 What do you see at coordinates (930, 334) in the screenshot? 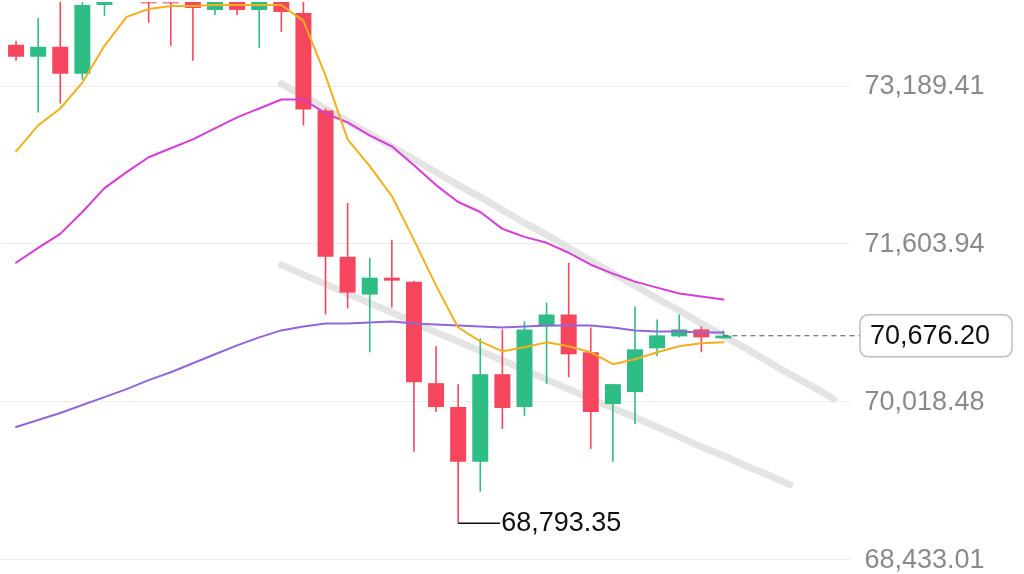
I see `ref-line-label: 70,676.20` at bounding box center [930, 334].